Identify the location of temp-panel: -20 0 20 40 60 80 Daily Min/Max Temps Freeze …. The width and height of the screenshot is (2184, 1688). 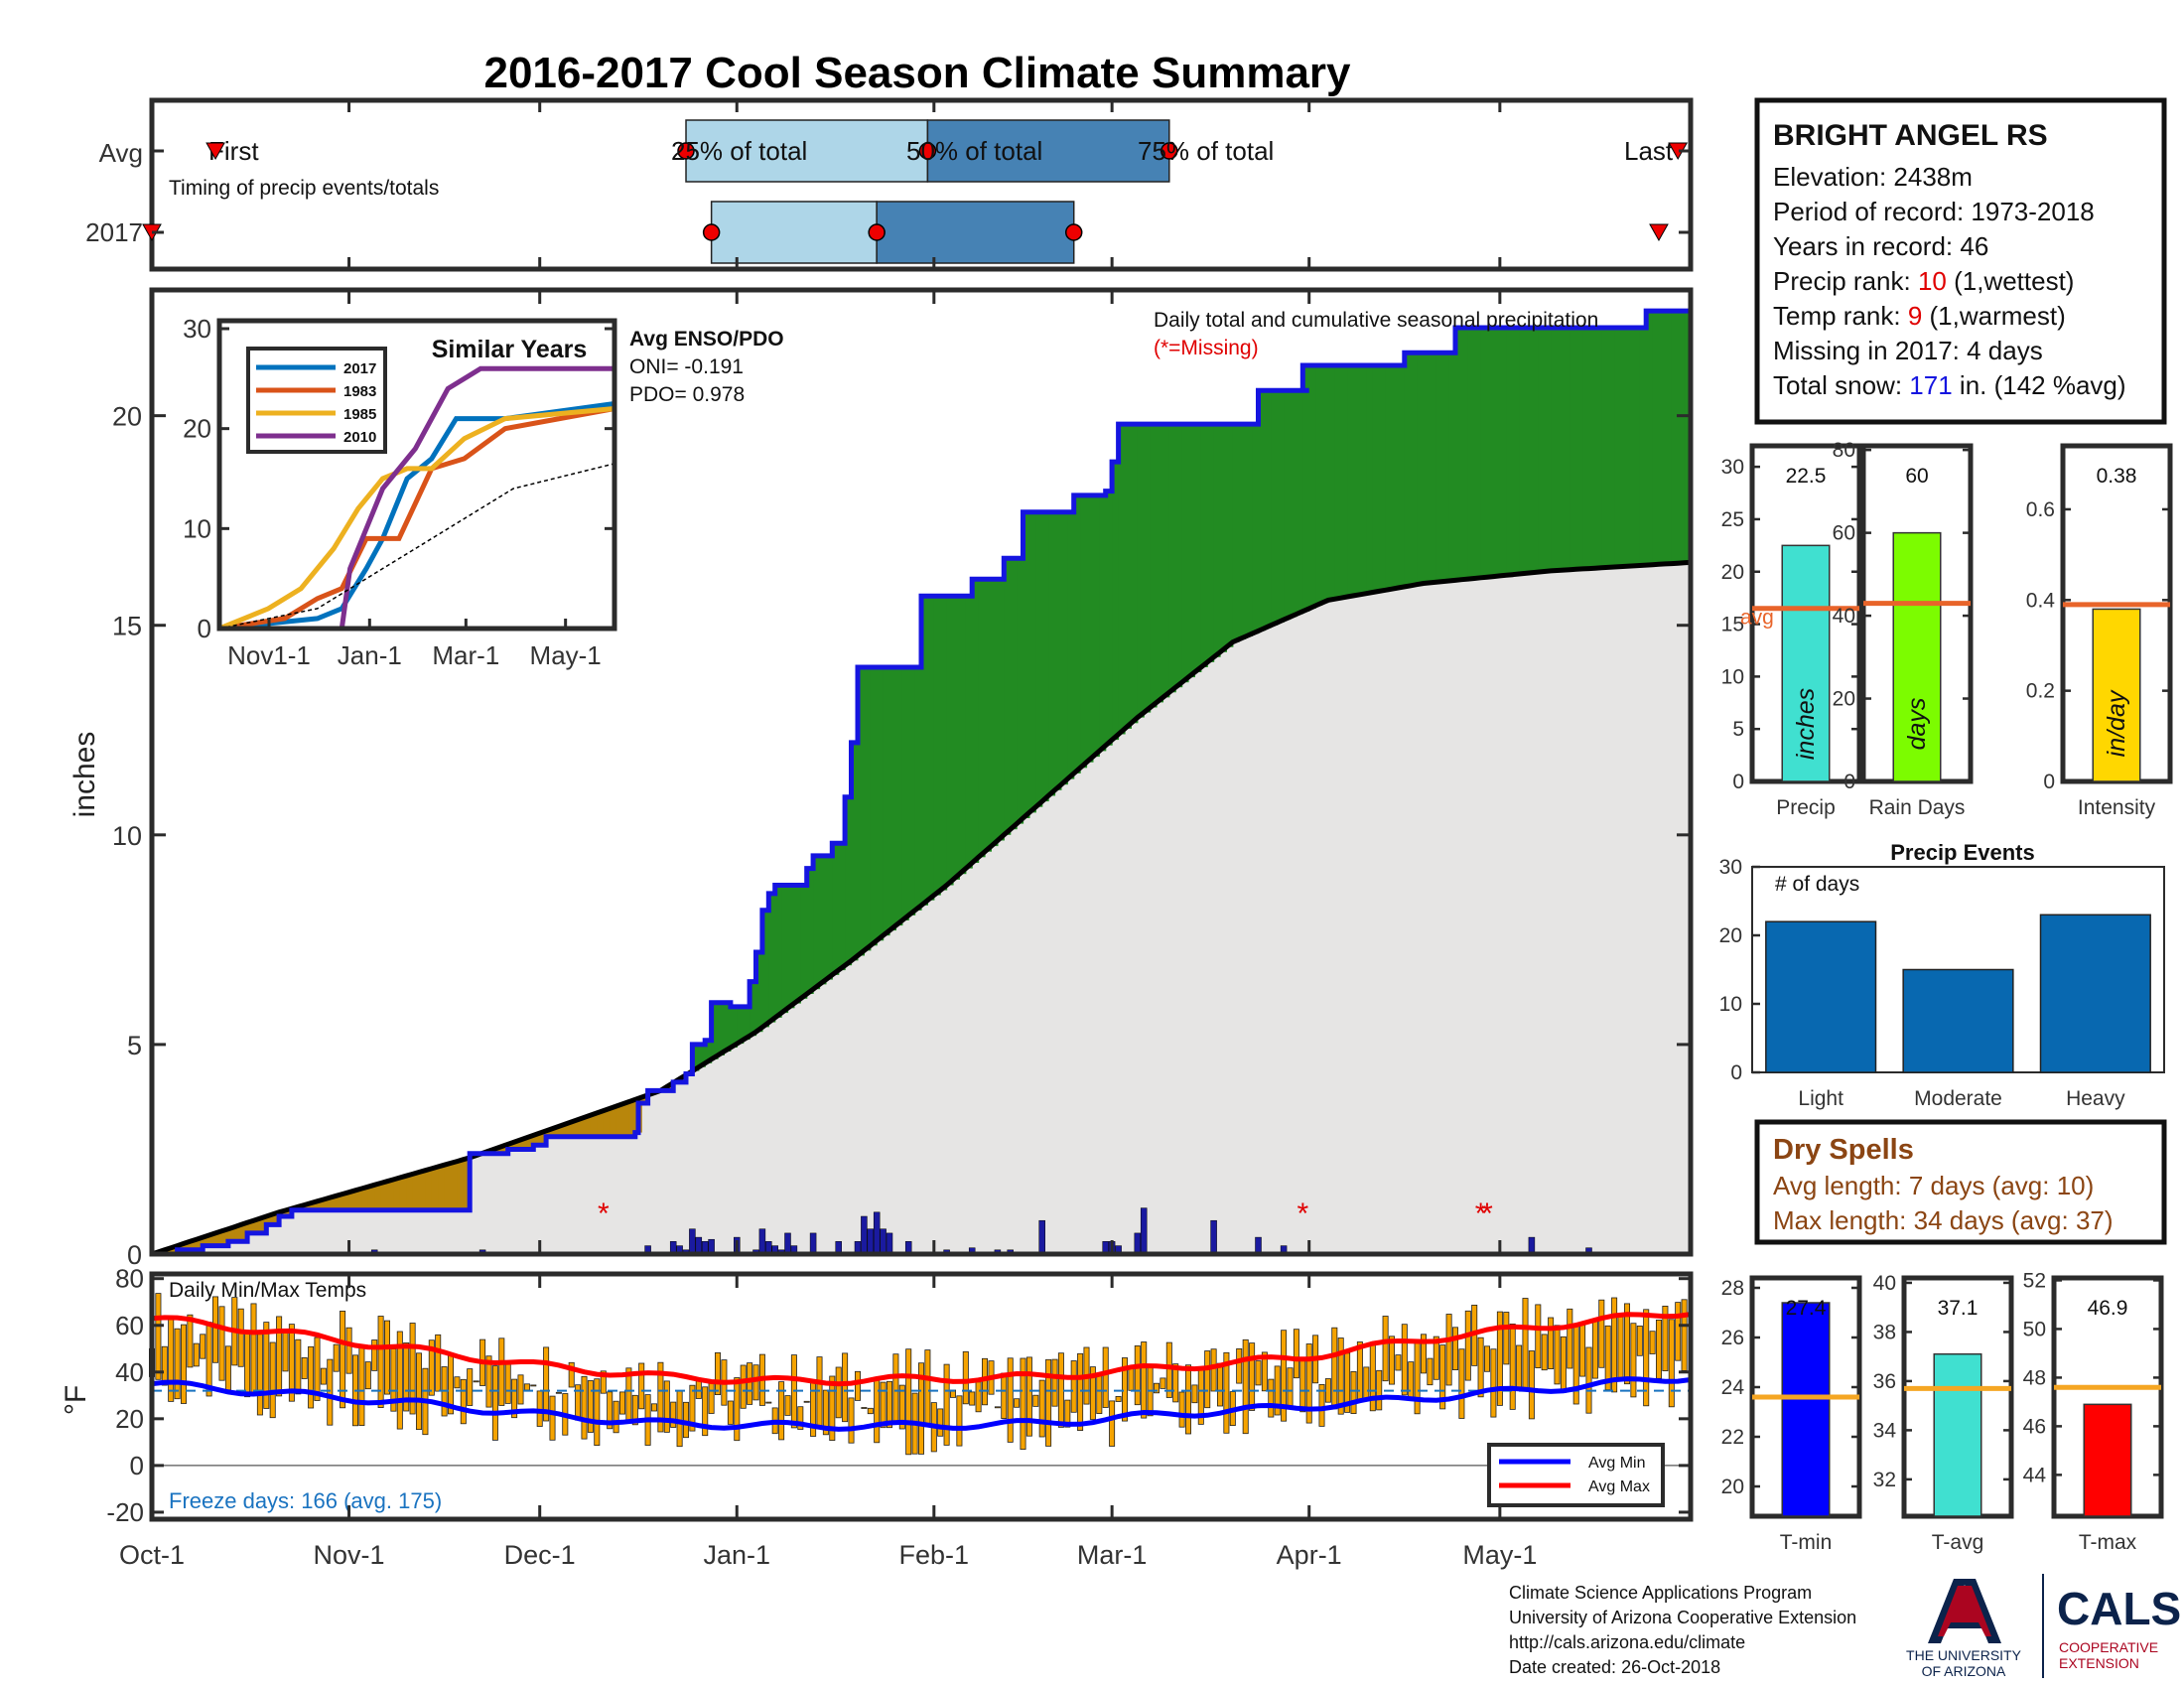
(877, 1395).